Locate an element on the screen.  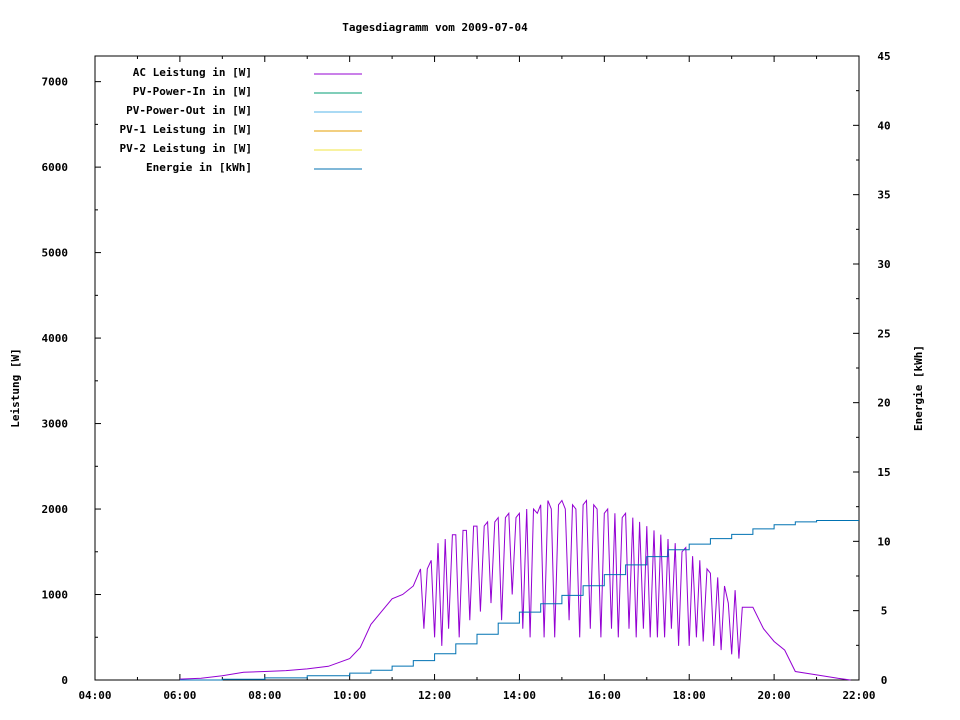
y2-tick-label: 20 is located at coordinates (883, 403).